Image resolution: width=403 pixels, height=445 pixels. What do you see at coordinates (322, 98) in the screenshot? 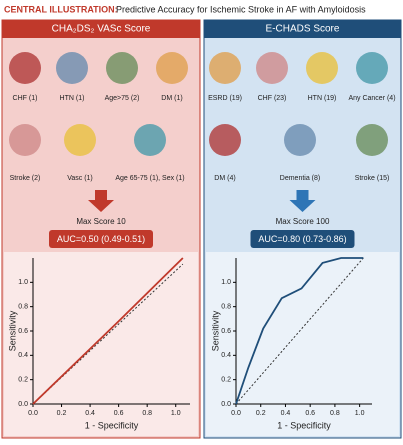
I see `factor-label: HTN (19)` at bounding box center [322, 98].